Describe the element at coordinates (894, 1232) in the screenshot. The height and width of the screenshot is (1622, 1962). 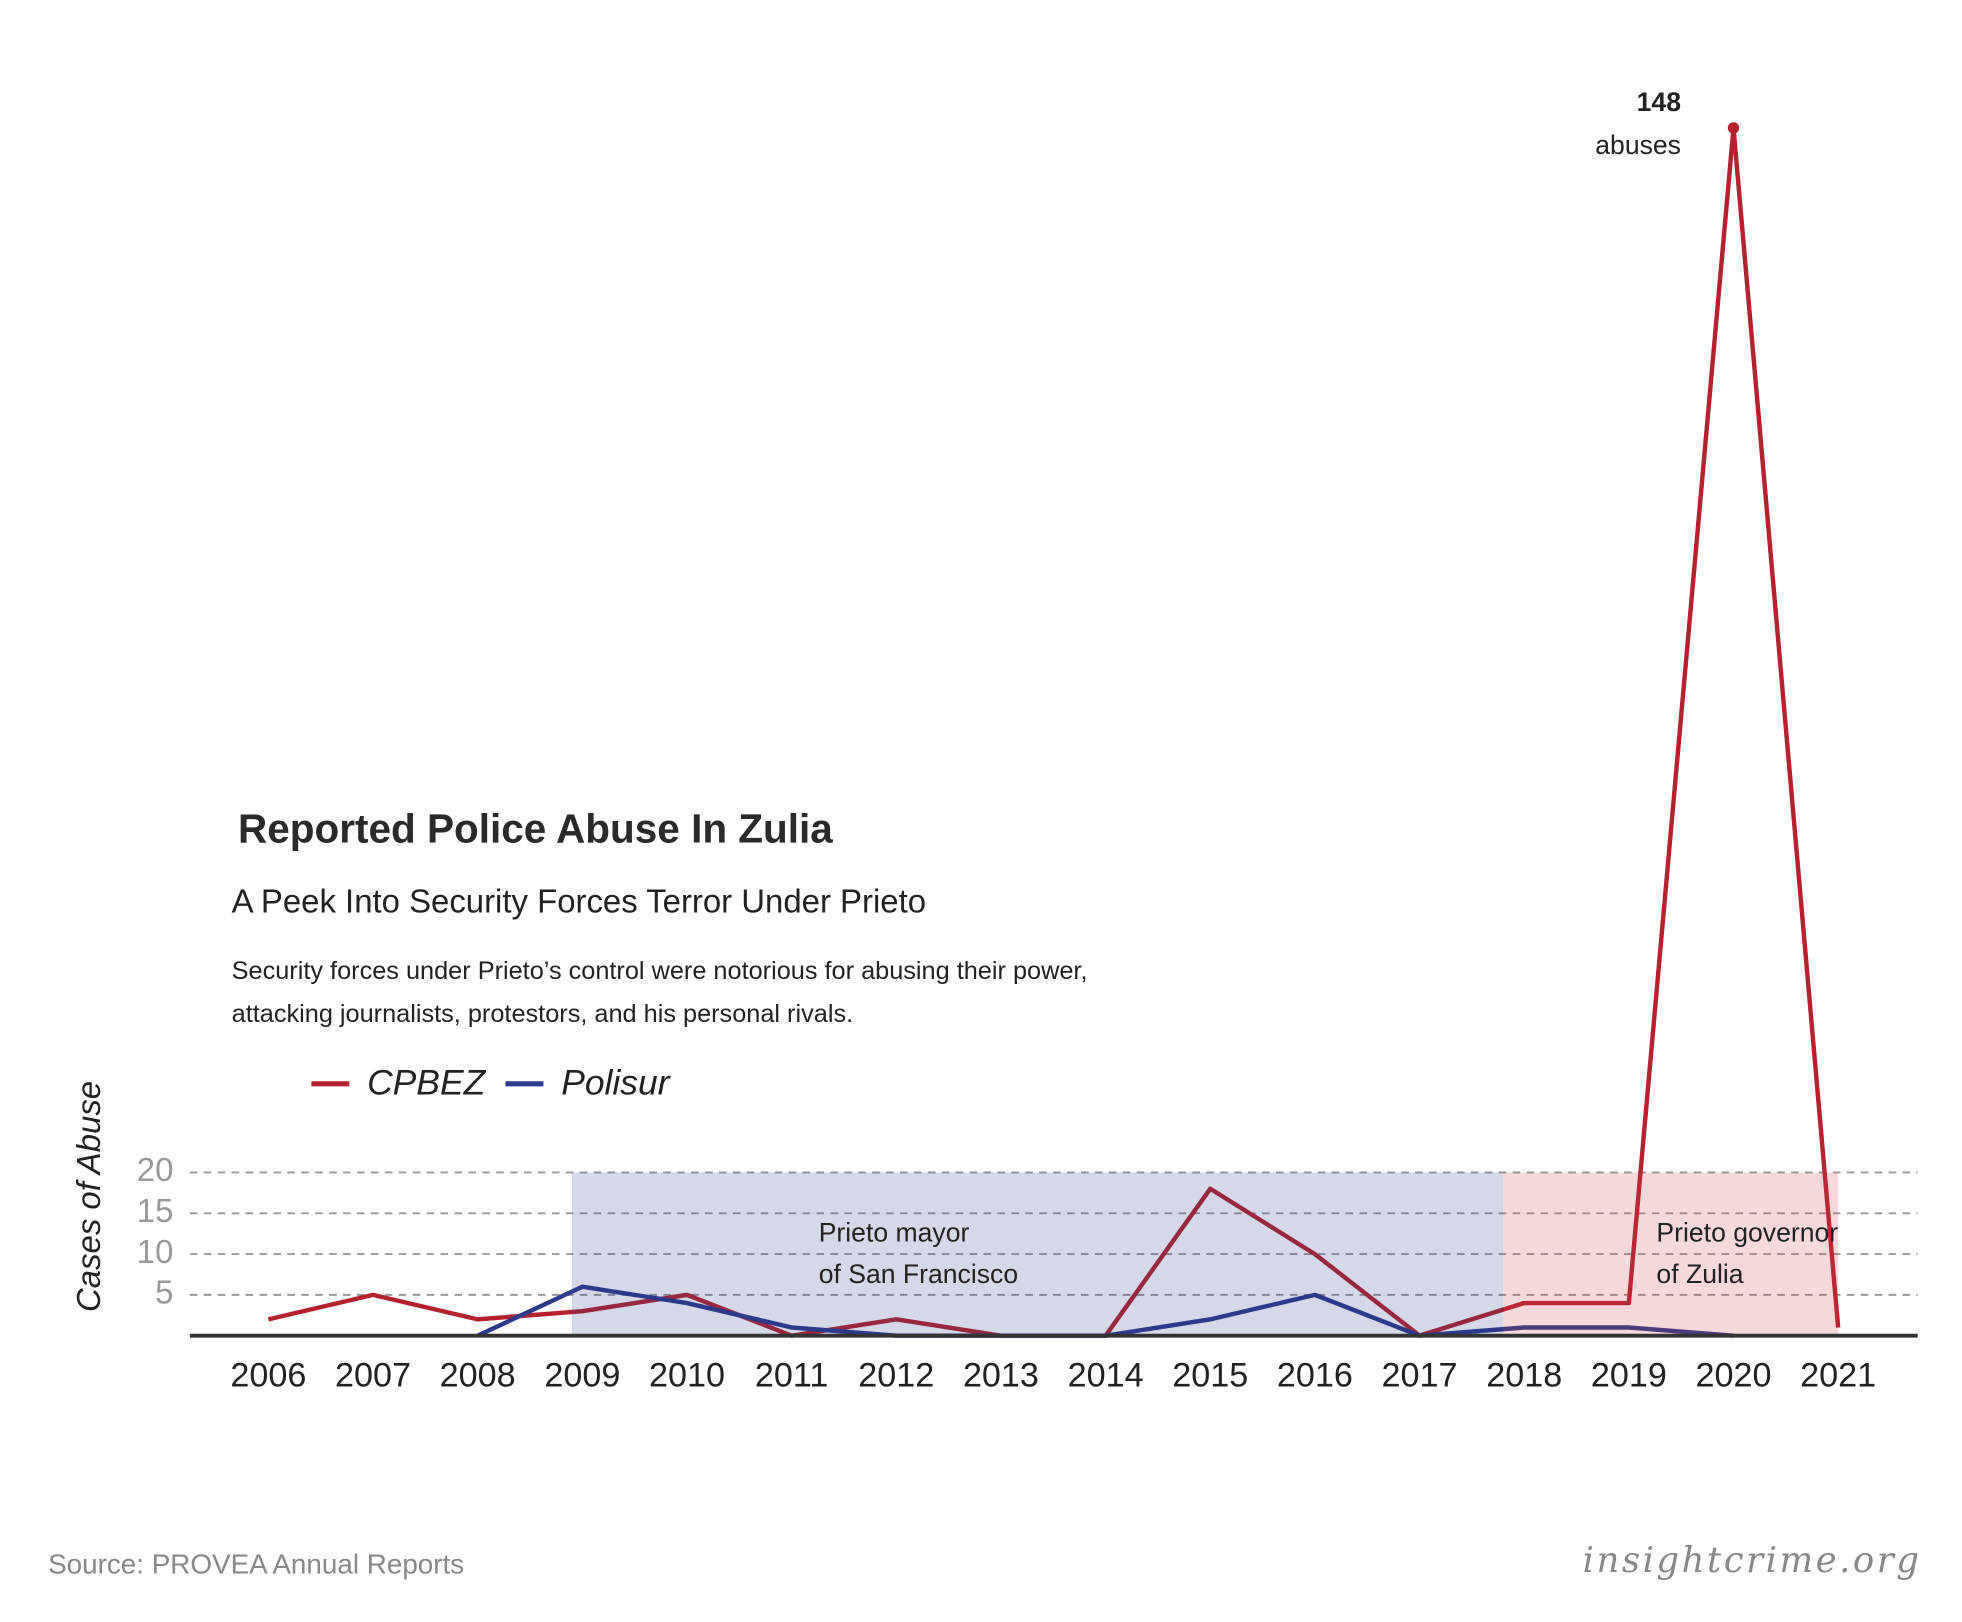
I see `span-label: Prieto mayor` at that location.